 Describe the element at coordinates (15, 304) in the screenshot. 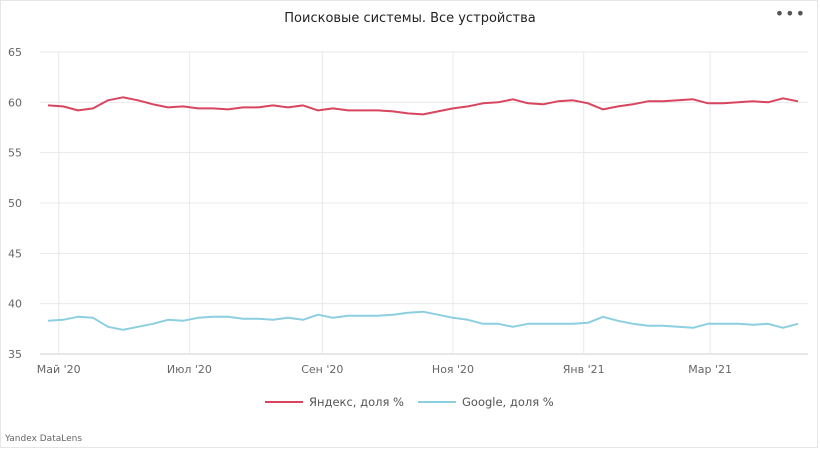

I see `y-tick-label: 40` at that location.